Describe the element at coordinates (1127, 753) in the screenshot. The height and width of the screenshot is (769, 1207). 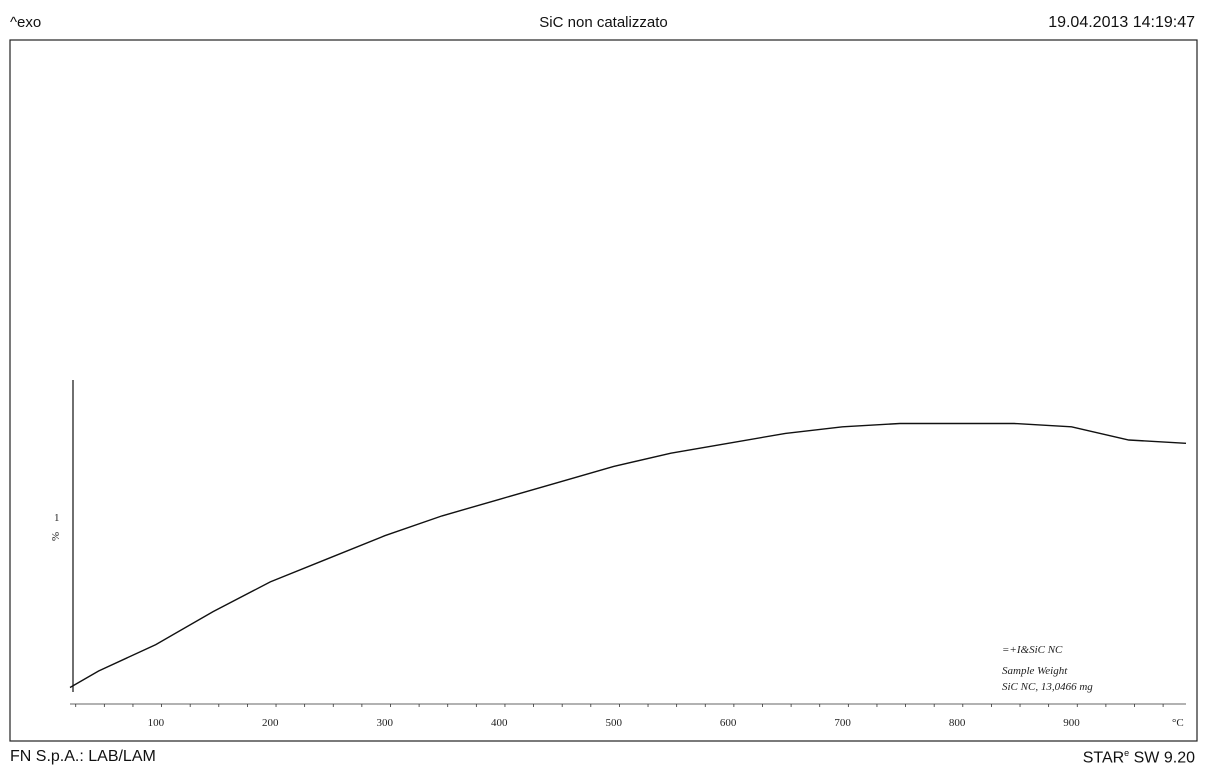
I see `software-sup: e` at that location.